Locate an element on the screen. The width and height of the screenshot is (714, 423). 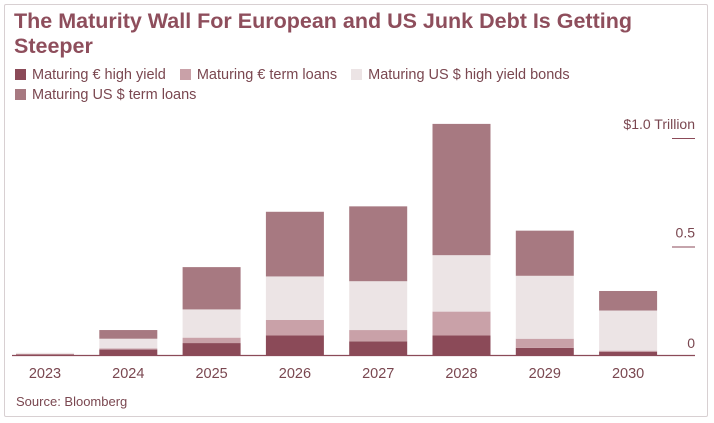
legend-label: Maturing US $ term loans is located at coordinates (114, 95).